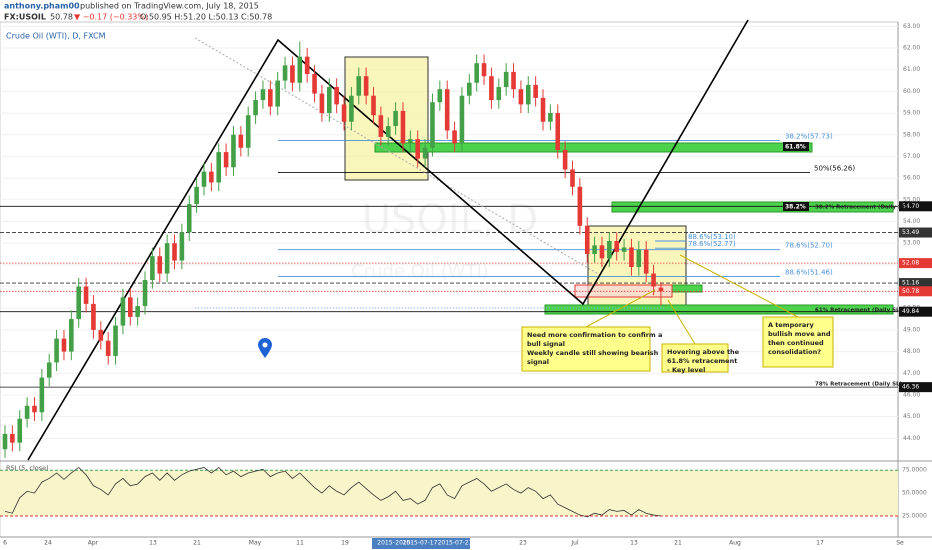 The width and height of the screenshot is (932, 550). What do you see at coordinates (681, 322) in the screenshot?
I see `callout-pointer` at bounding box center [681, 322].